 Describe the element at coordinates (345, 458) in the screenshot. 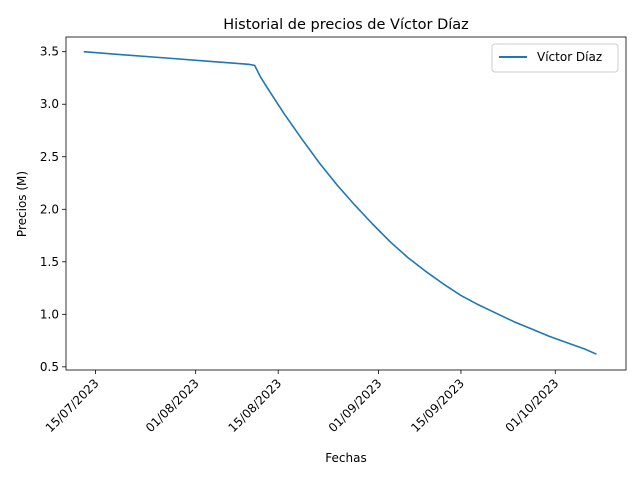

I see `x-axis-label: Fechas` at that location.